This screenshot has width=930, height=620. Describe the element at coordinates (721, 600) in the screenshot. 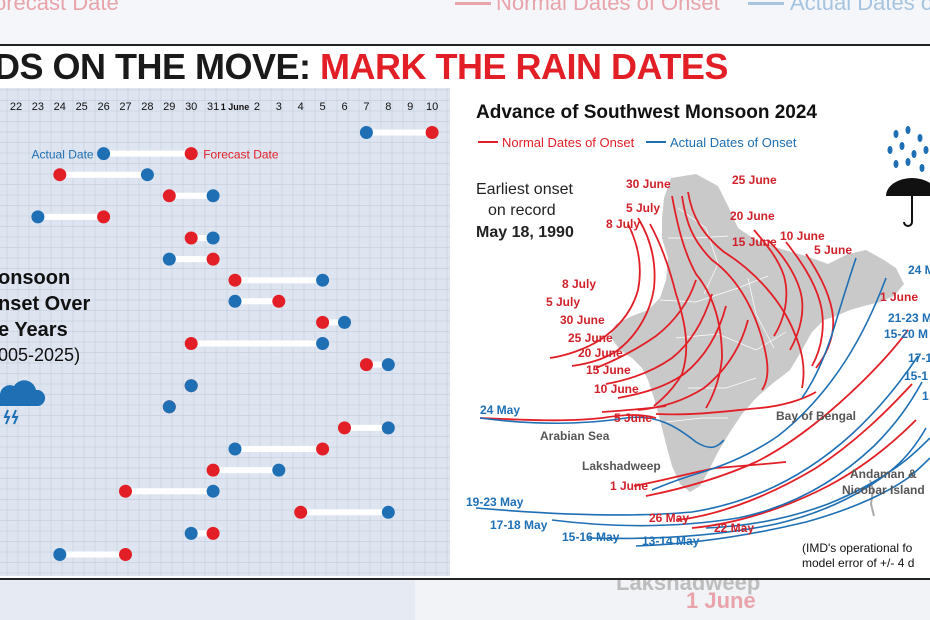

I see `bg-date-text: 1 June` at that location.